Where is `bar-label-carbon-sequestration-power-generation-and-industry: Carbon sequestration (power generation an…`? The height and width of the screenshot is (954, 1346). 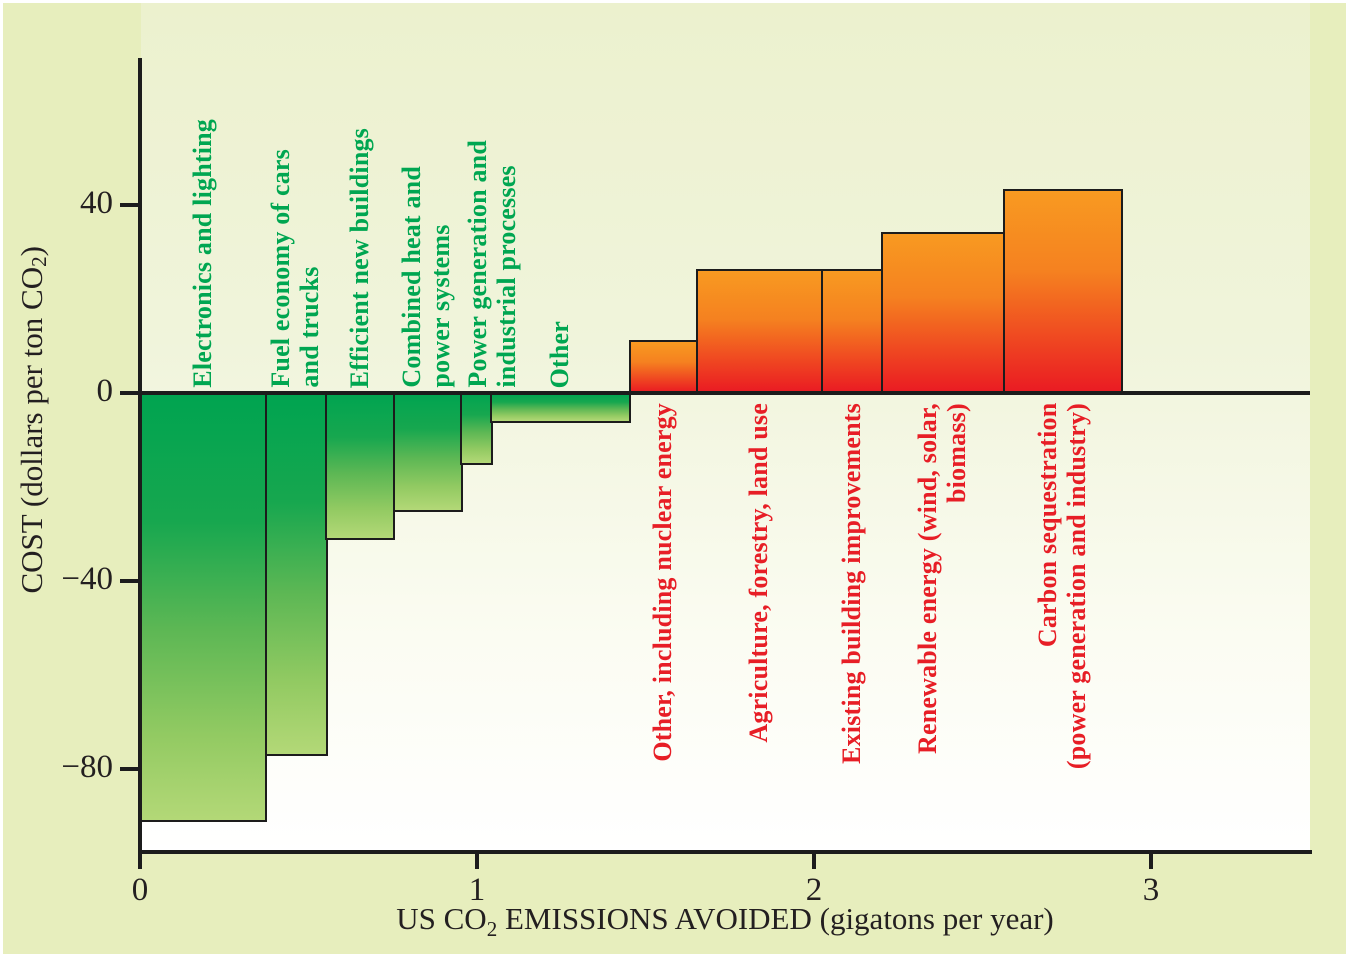 bar-label-carbon-sequestration-power-generation-and-industry: Carbon sequestration (power generation an… is located at coordinates (1062, 586).